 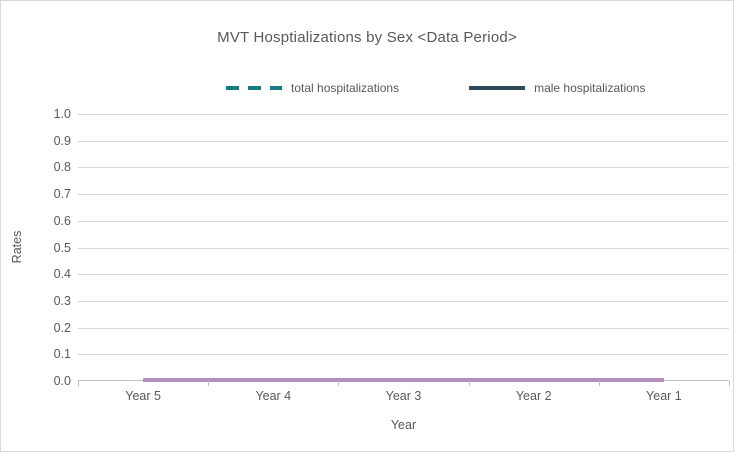 What do you see at coordinates (62, 248) in the screenshot?
I see `y-tick-label: 0.5` at bounding box center [62, 248].